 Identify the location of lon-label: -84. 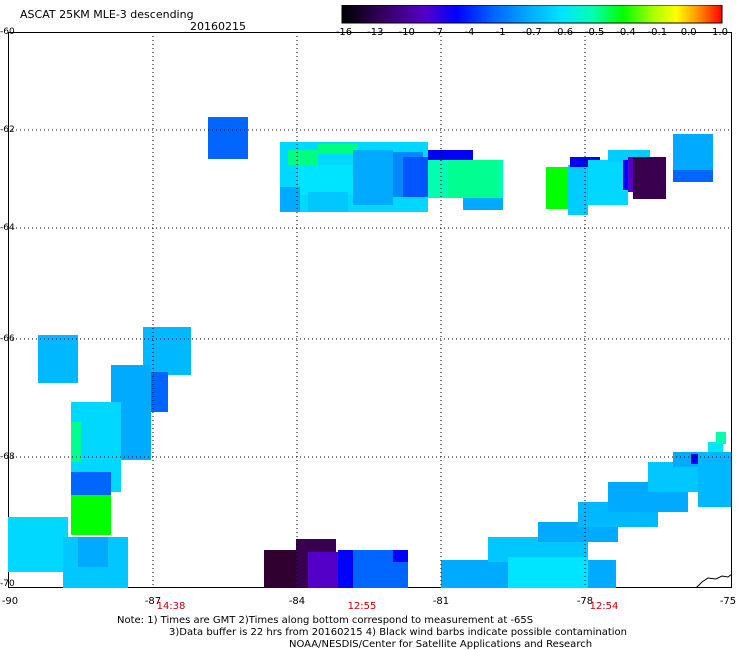
(297, 601).